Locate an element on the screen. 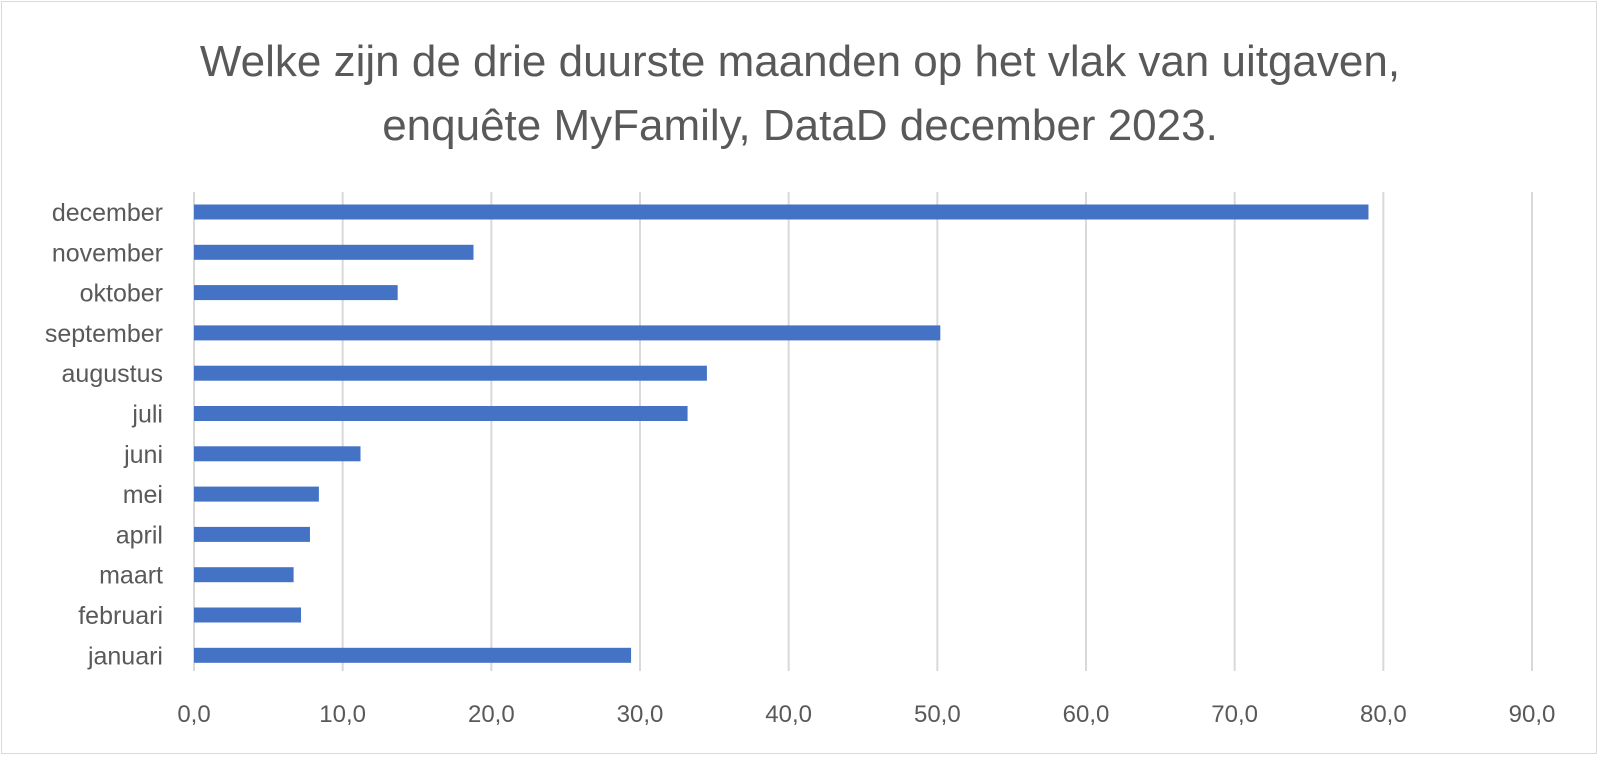 The width and height of the screenshot is (1600, 757). category-label-januari: januari is located at coordinates (125, 656).